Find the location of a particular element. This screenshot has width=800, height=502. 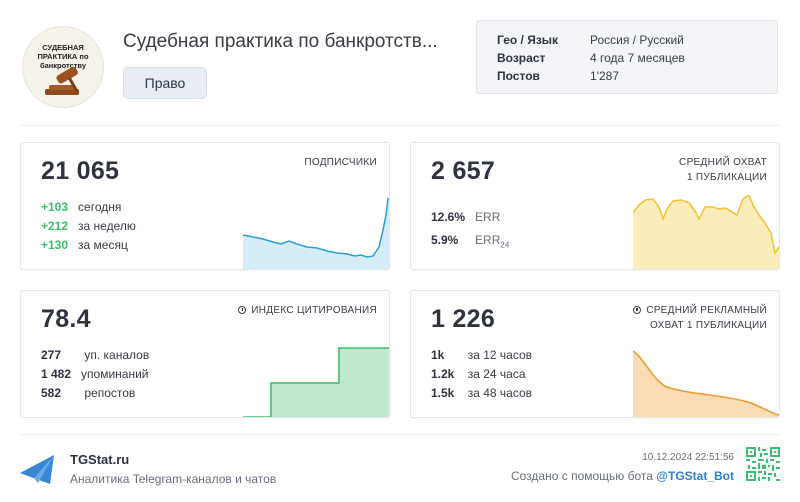

tgstat-logo-icon is located at coordinates (37, 469).